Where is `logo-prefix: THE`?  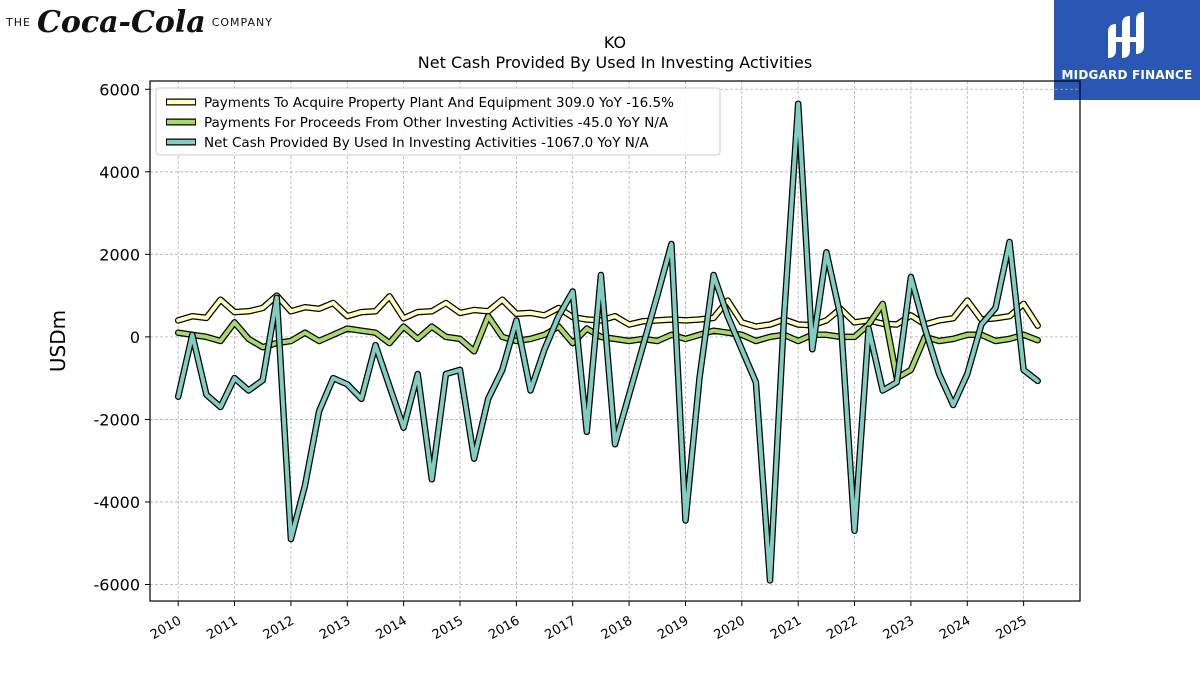 logo-prefix: THE is located at coordinates (18, 22).